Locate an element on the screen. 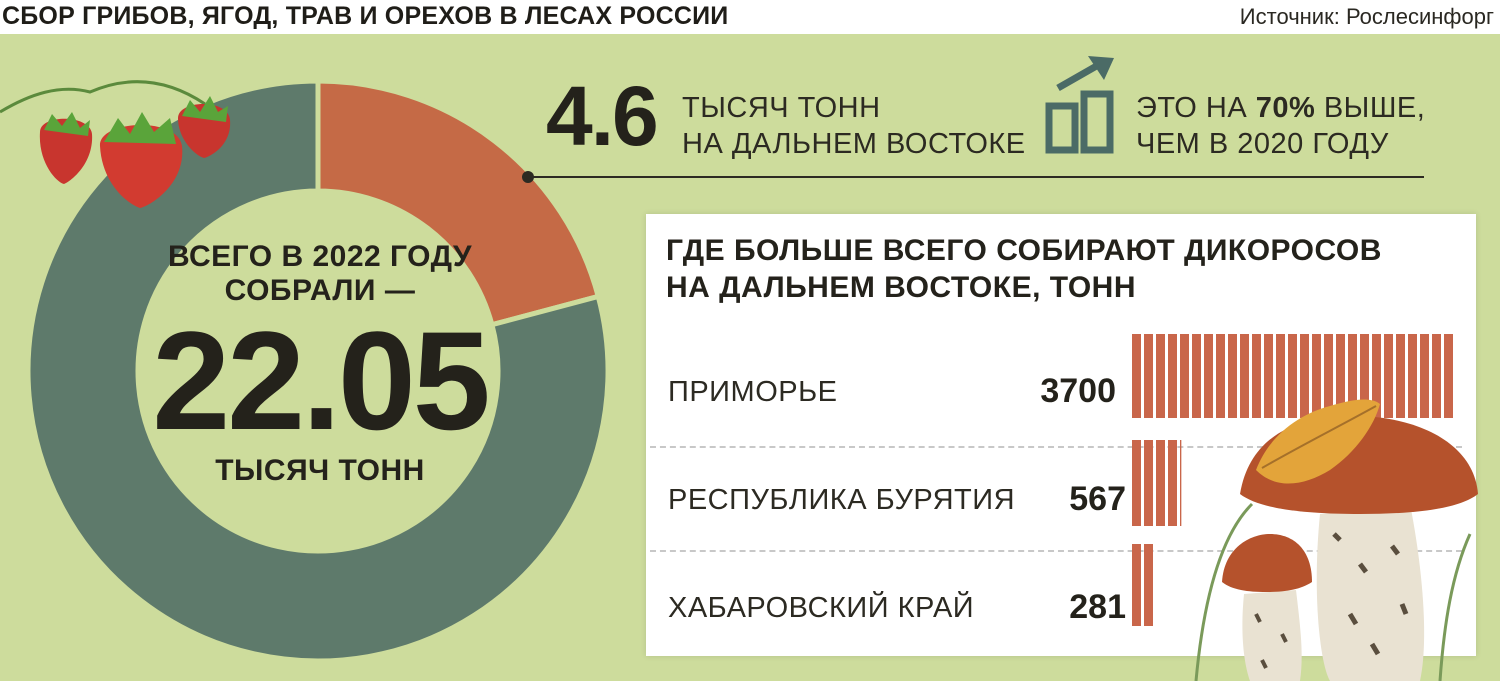 This screenshot has width=1500, height=681. source-note: Источник: Рослесинфорг is located at coordinates (1366, 16).